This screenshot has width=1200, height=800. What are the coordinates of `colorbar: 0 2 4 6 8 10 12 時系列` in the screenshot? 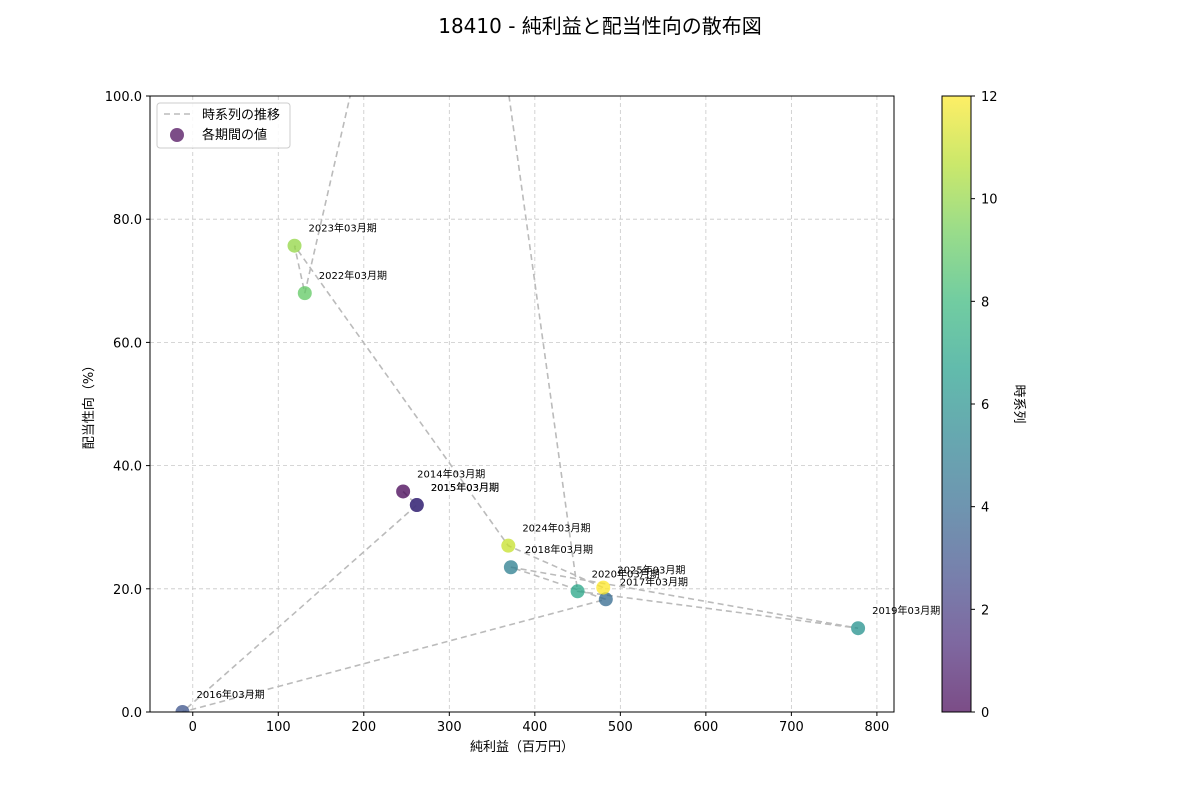 It's located at (983, 405).